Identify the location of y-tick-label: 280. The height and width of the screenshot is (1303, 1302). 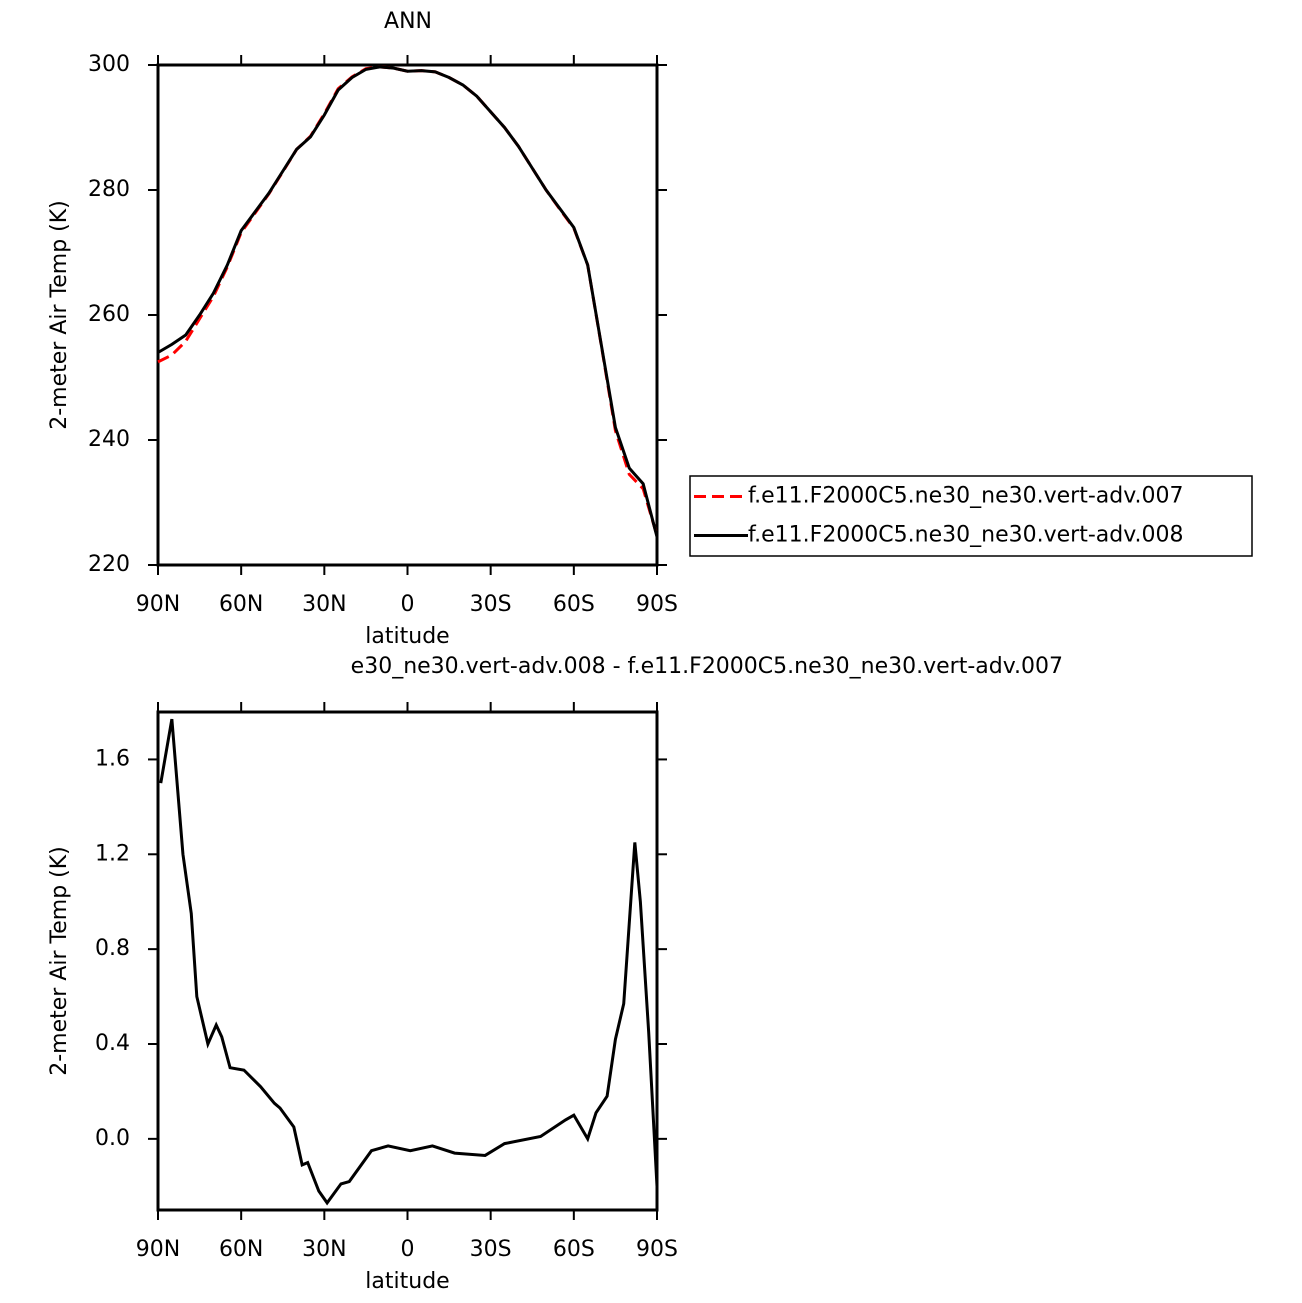
(109, 189).